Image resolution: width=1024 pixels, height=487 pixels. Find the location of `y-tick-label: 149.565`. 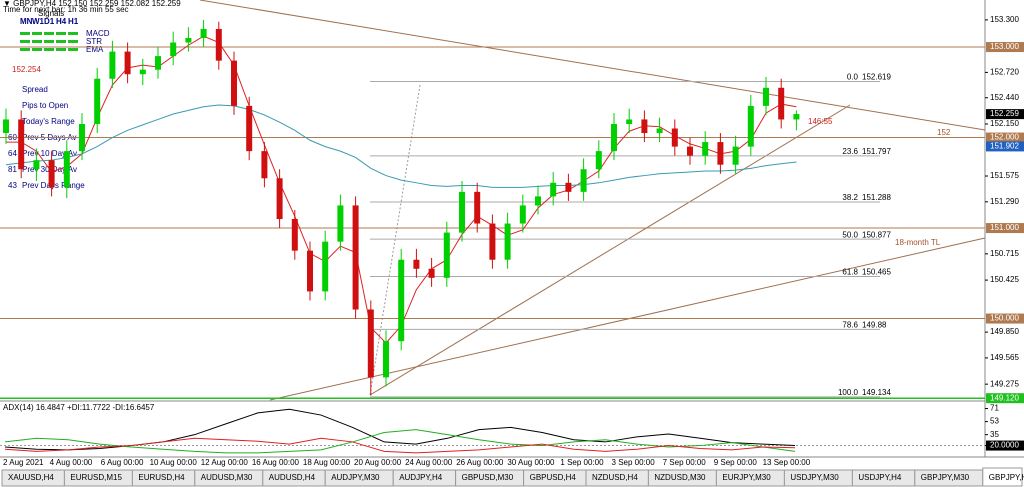

y-tick-label: 149.565 is located at coordinates (1004, 357).